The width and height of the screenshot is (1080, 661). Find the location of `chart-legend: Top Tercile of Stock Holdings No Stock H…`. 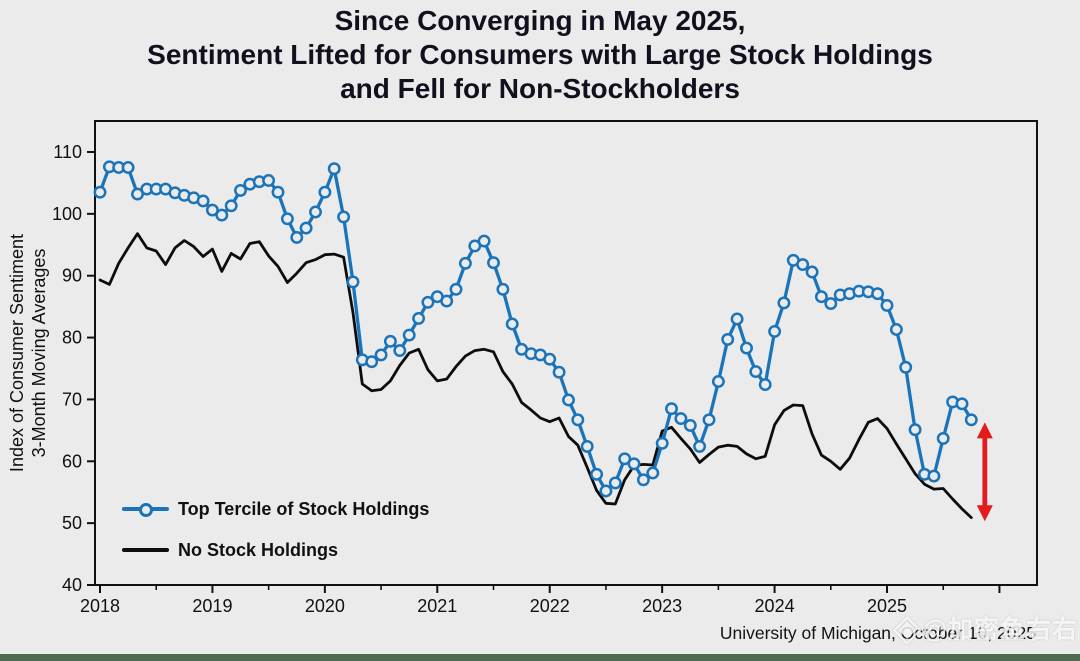

chart-legend: Top Tercile of Stock Holdings No Stock H… is located at coordinates (275, 538).